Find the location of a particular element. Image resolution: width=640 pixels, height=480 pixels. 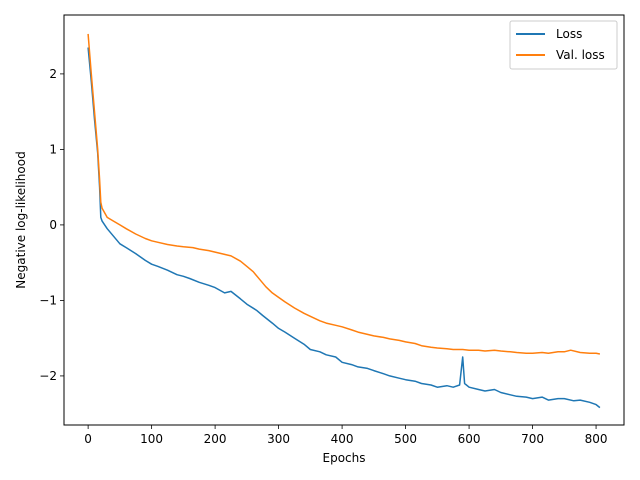

x-tick-label: 600 is located at coordinates (469, 439).